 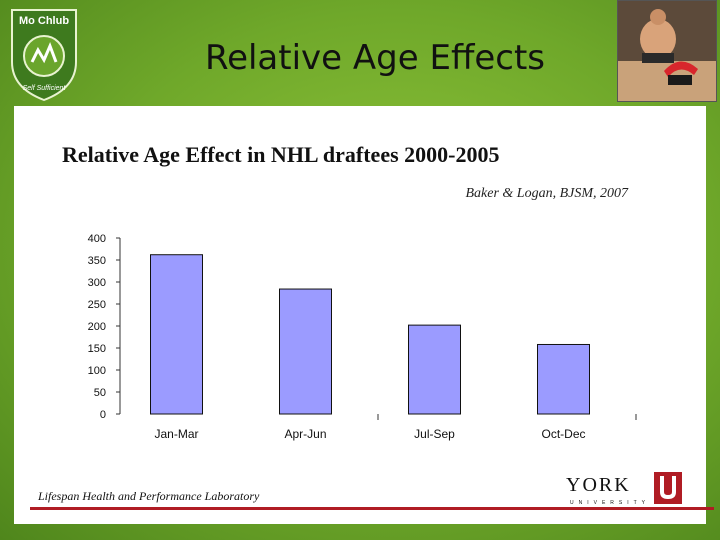 What do you see at coordinates (546, 193) in the screenshot?
I see `chart-subtitle: Baker & Logan, BJSM, 2007` at bounding box center [546, 193].